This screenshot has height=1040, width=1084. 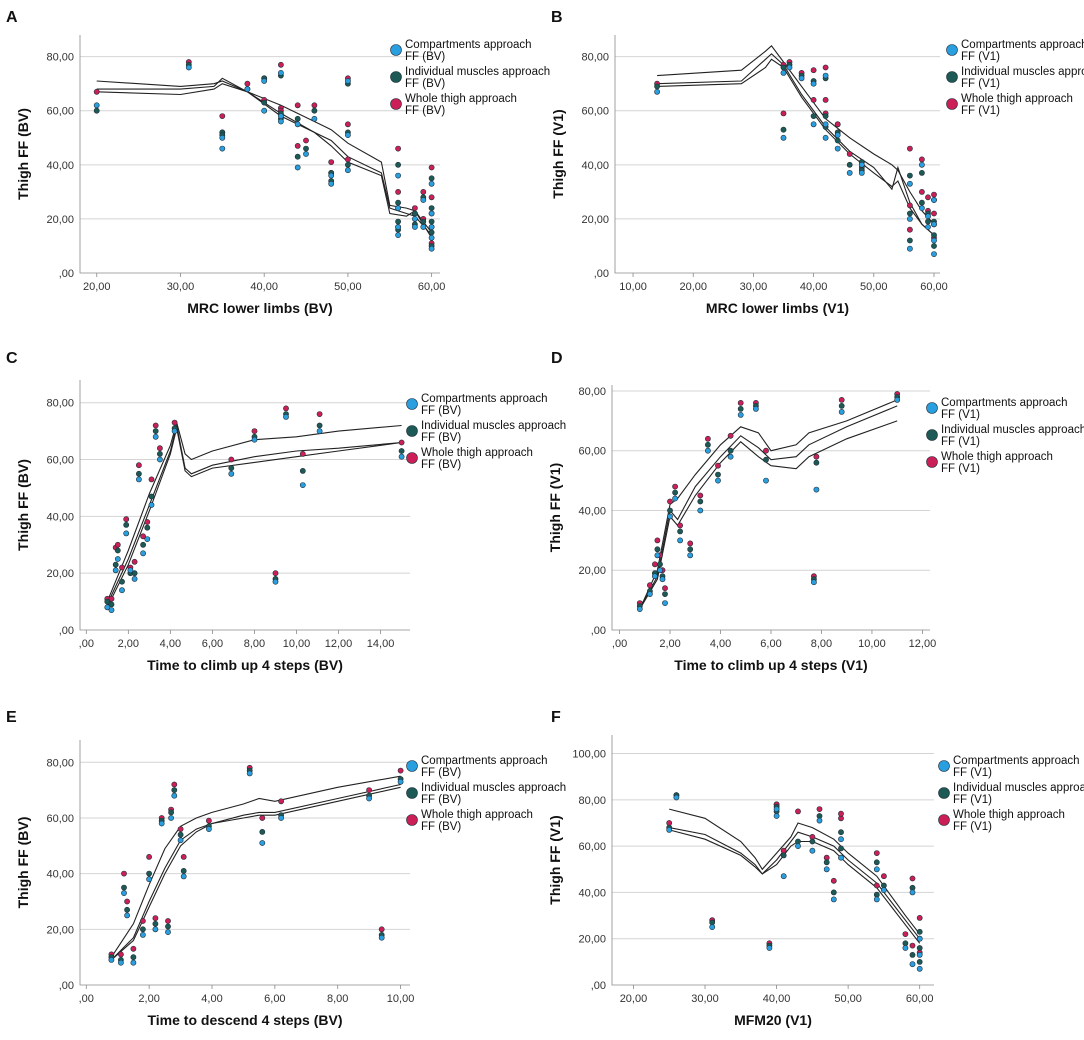 I want to click on x-tick-label: 50,00, so click(x=848, y=999).